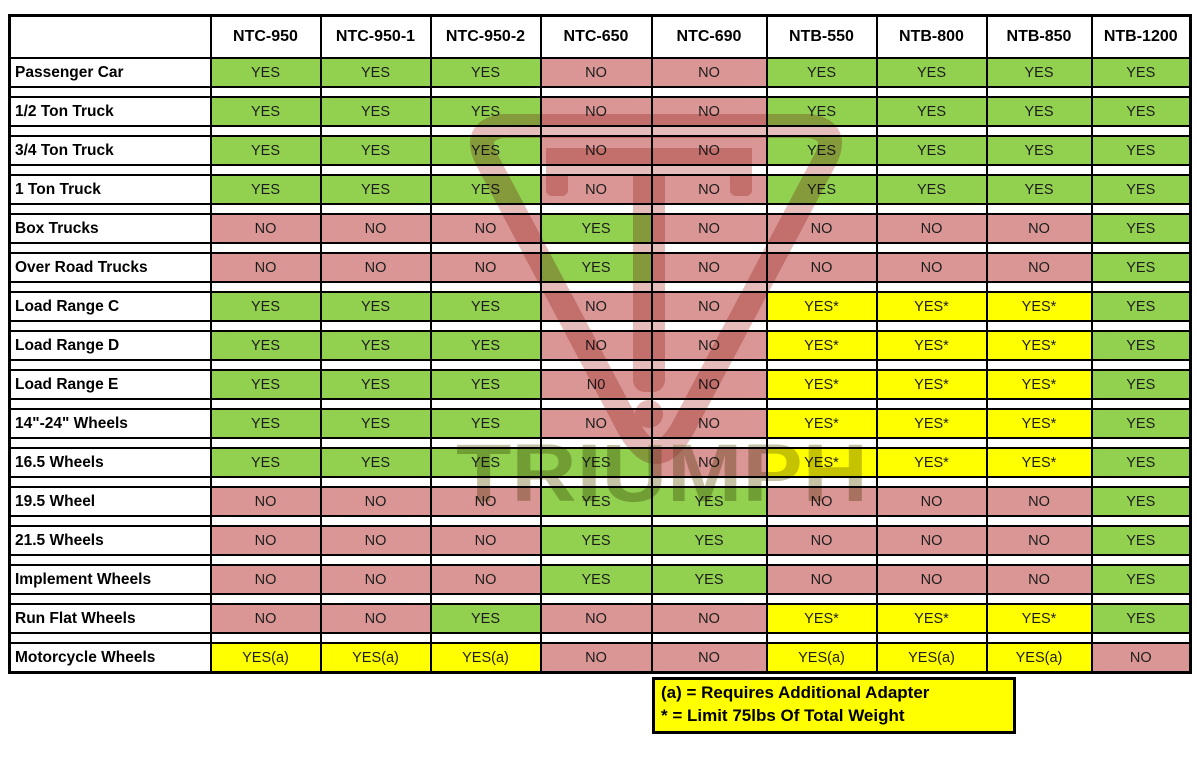  What do you see at coordinates (821, 36) in the screenshot?
I see `column-header-ntb-550: NTB-550` at bounding box center [821, 36].